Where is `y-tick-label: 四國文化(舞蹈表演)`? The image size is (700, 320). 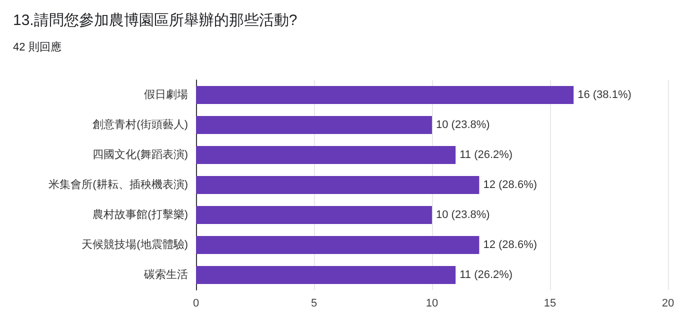
y-tick-label: 四國文化(舞蹈表演) is located at coordinates (140, 154).